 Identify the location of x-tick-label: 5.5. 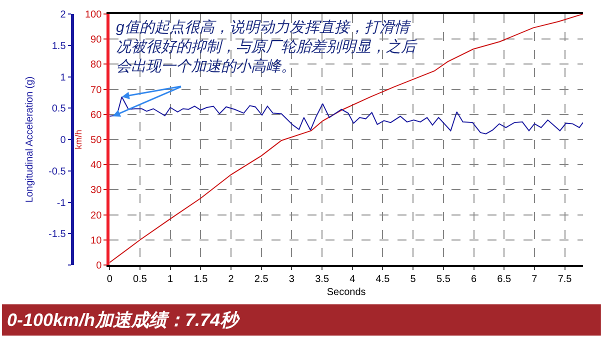
(443, 279).